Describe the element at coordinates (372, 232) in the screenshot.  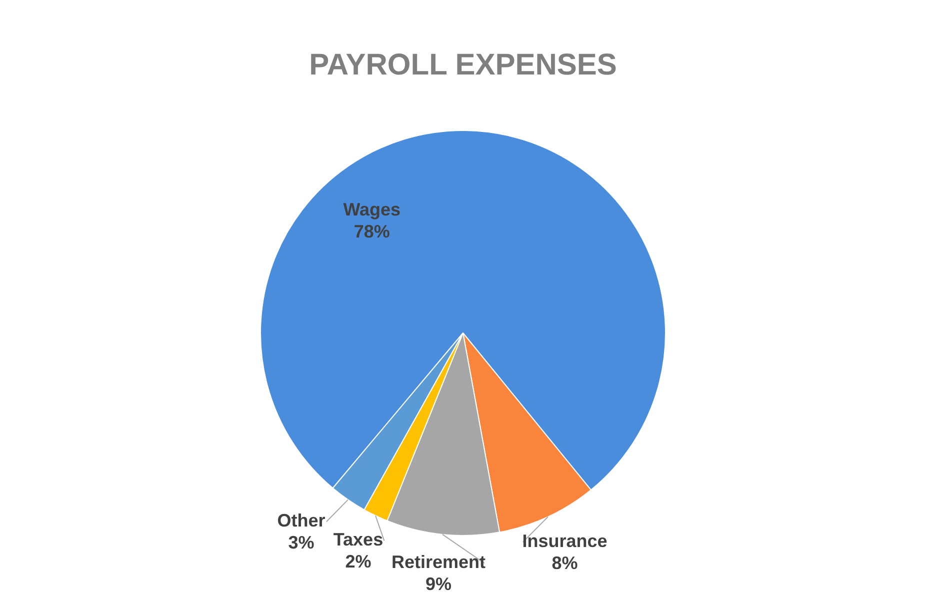
I see `data-label: 78%` at that location.